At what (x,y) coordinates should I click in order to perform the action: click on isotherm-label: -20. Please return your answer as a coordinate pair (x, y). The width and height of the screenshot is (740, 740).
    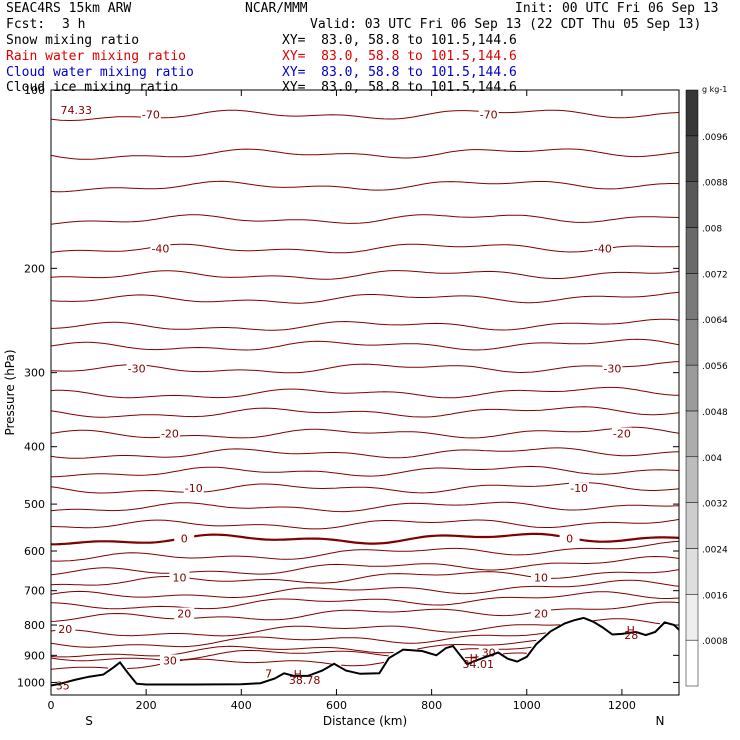
    Looking at the image, I should click on (622, 433).